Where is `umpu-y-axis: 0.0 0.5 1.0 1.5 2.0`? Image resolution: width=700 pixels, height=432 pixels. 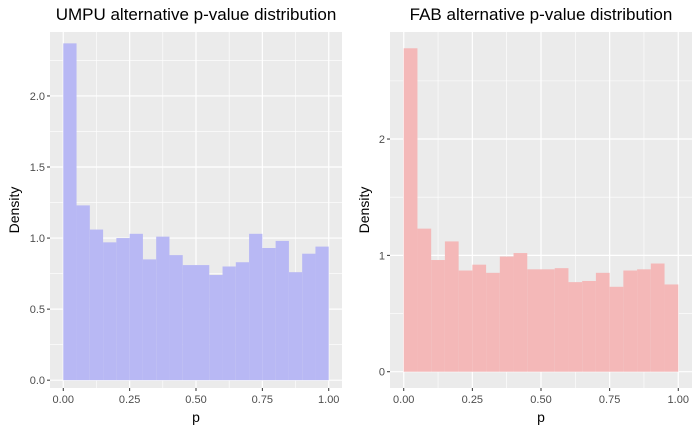 umpu-y-axis: 0.0 0.5 1.0 1.5 2.0 is located at coordinates (40, 239).